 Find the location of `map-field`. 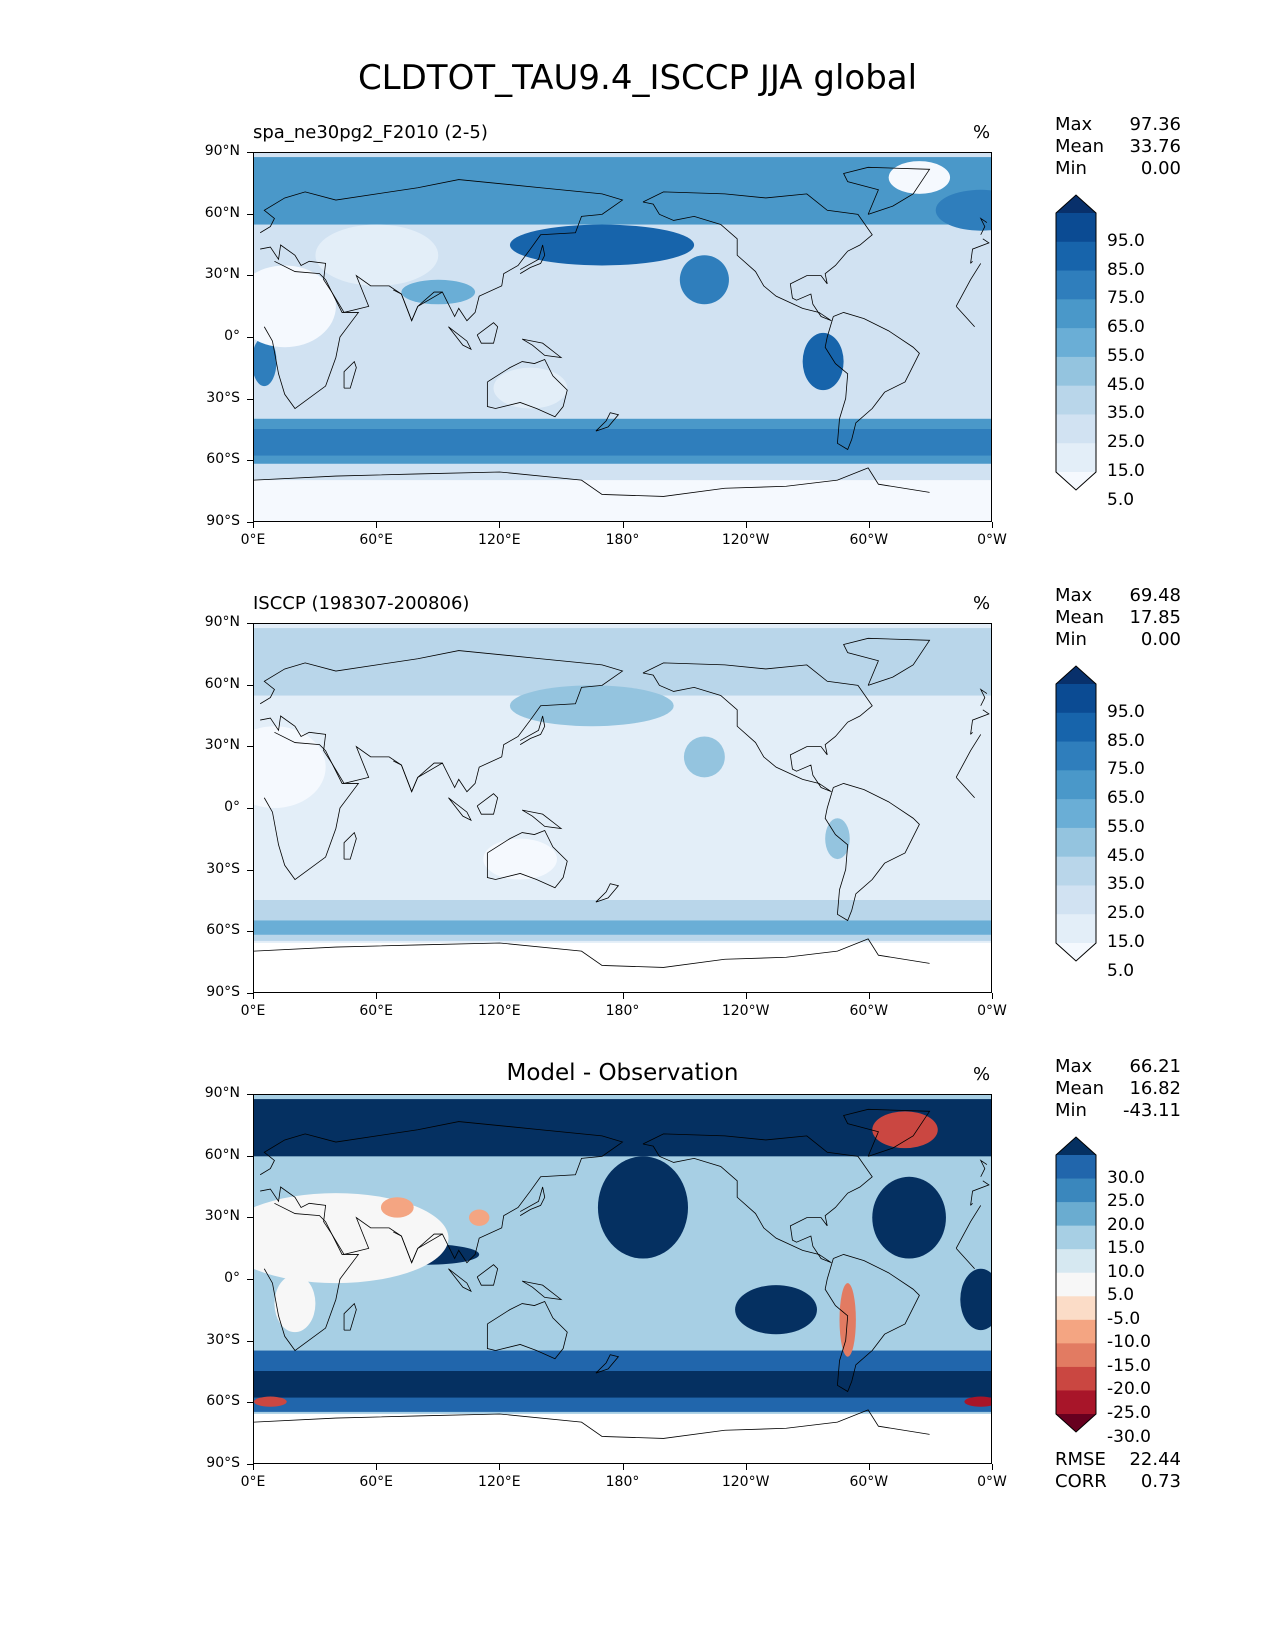

map-field is located at coordinates (622, 337).